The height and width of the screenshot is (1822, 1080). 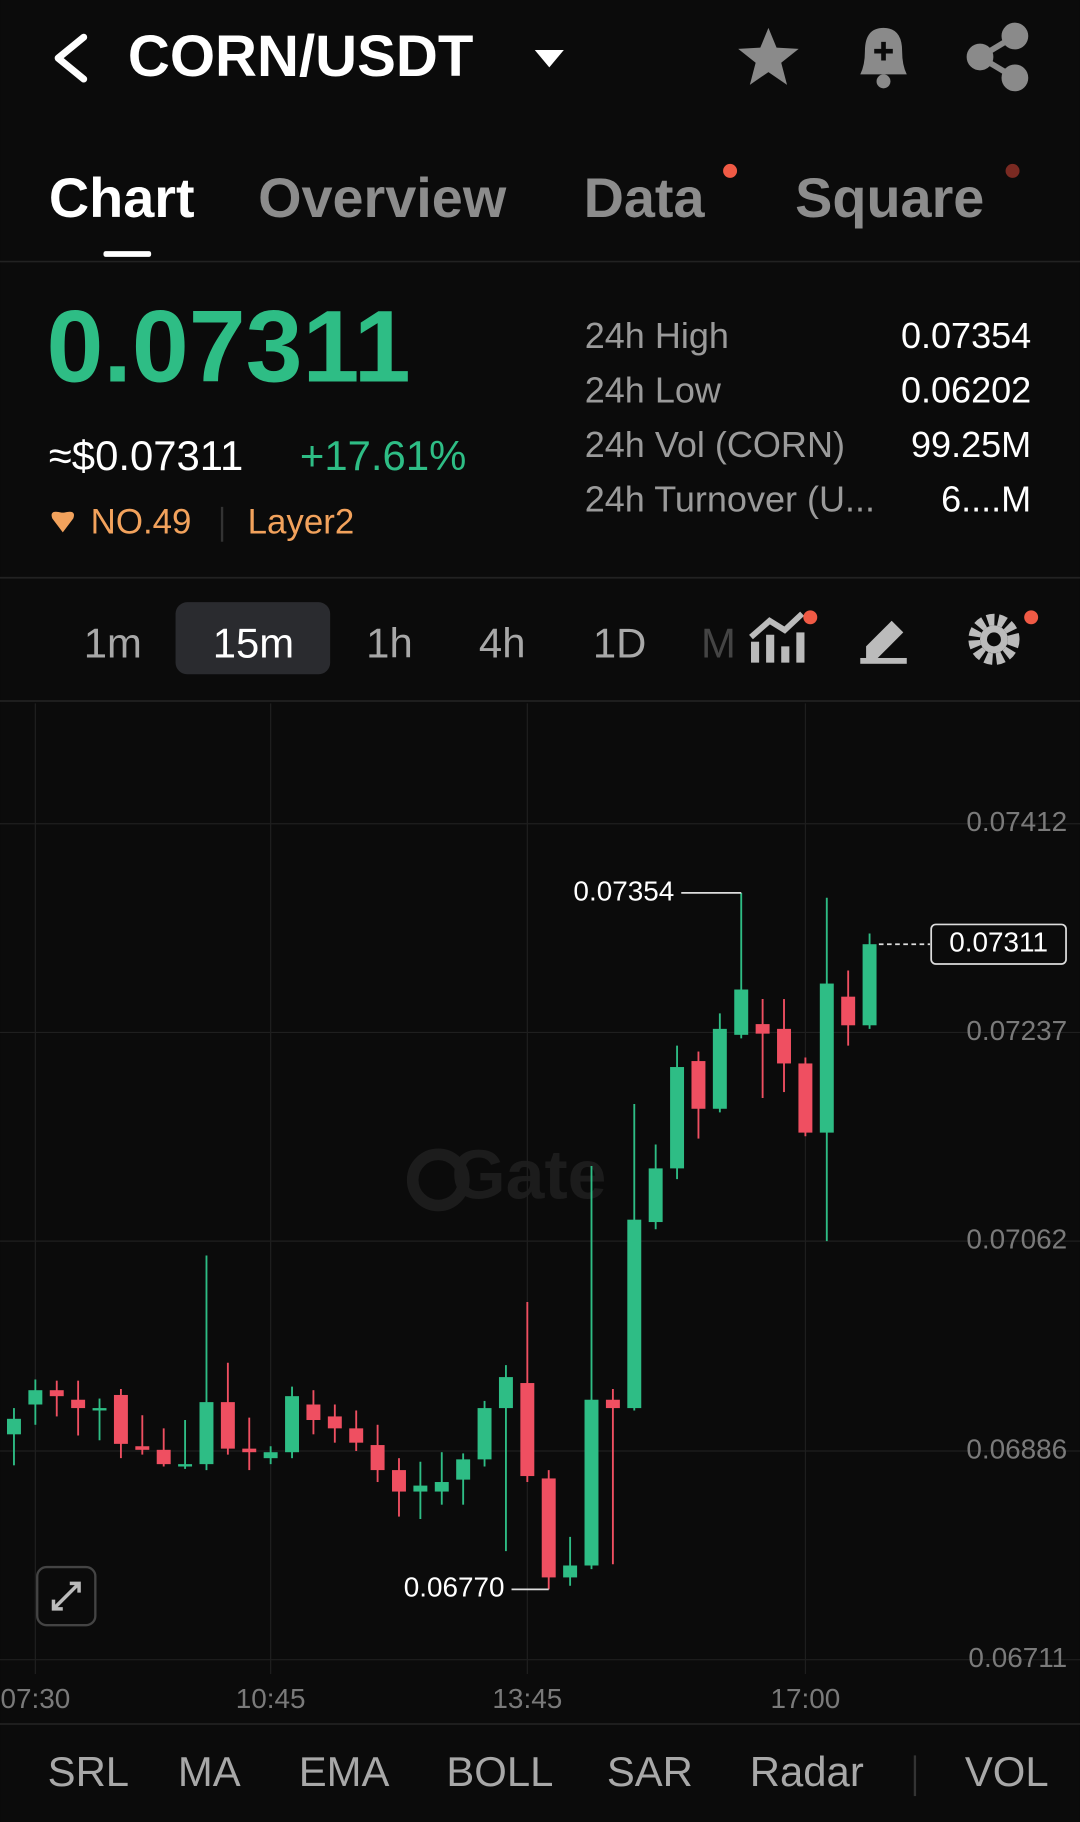 What do you see at coordinates (883, 58) in the screenshot?
I see `alert-icon` at bounding box center [883, 58].